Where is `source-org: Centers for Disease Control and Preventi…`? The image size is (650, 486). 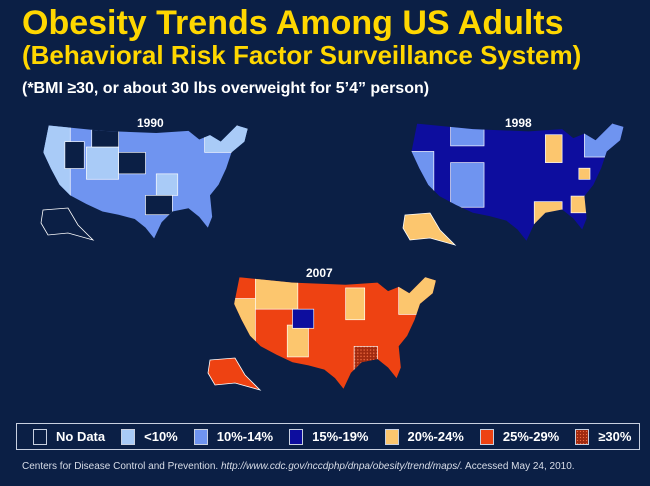 source-org: Centers for Disease Control and Preventi… is located at coordinates (120, 466).